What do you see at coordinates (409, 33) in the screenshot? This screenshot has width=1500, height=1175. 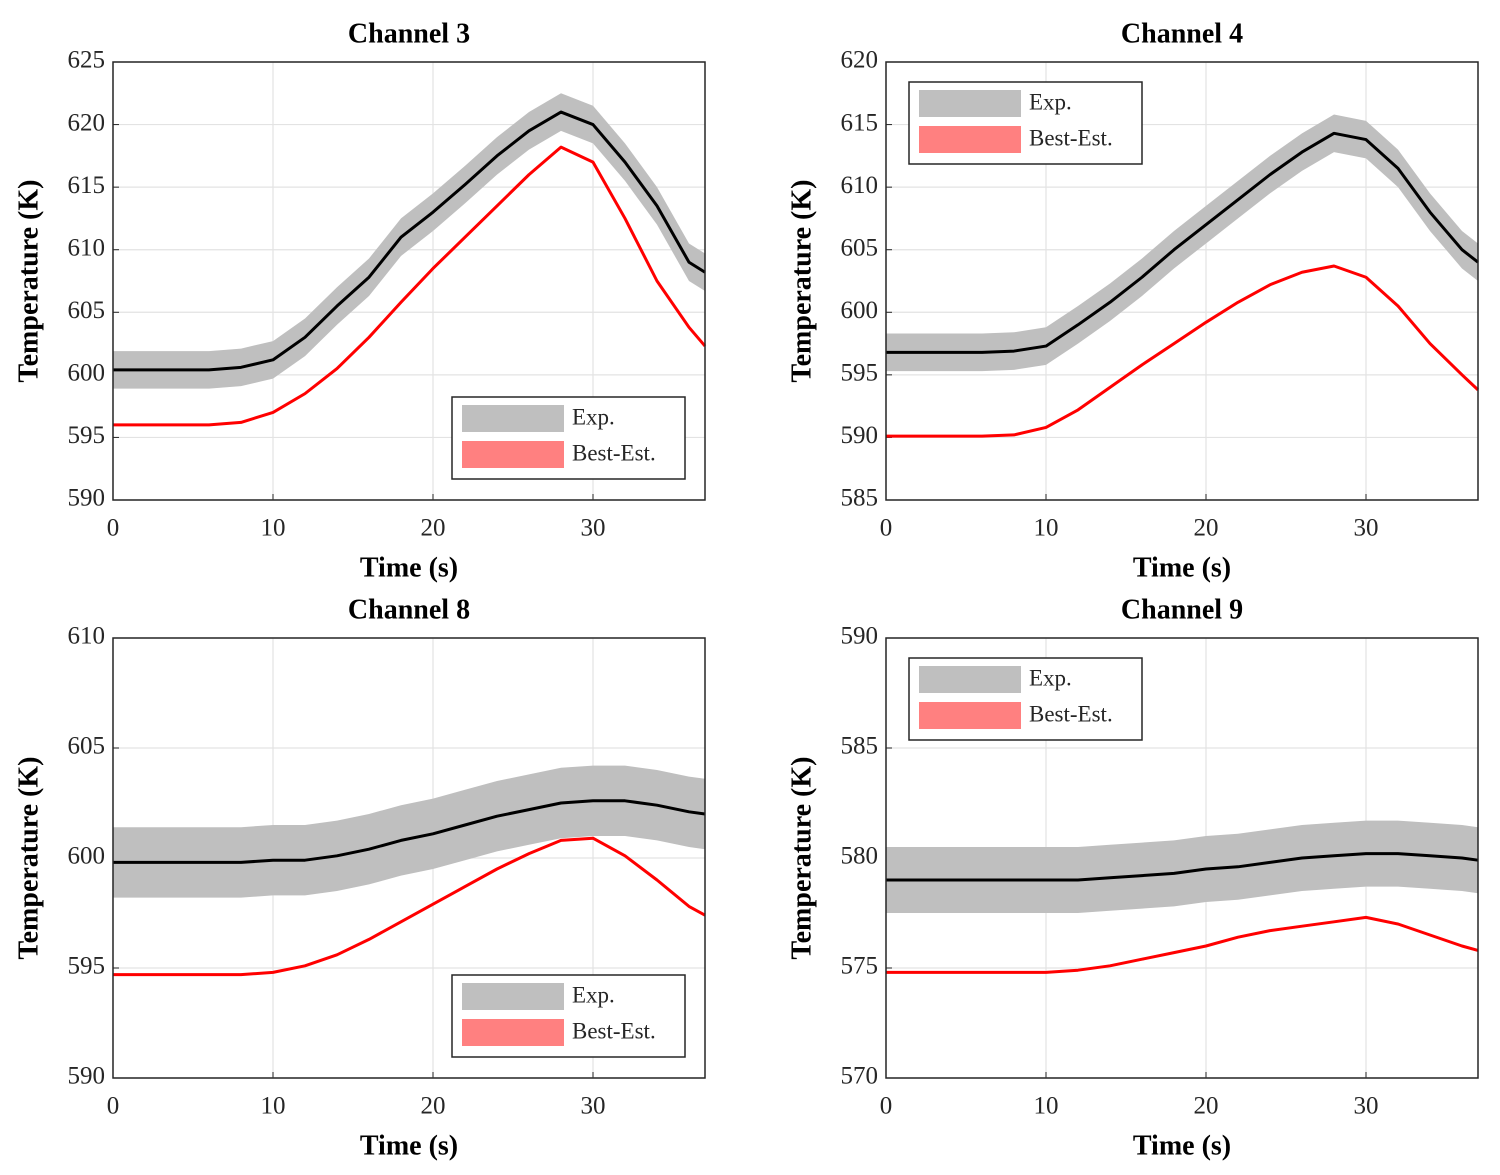 I see `chart-title: Channel 3` at bounding box center [409, 33].